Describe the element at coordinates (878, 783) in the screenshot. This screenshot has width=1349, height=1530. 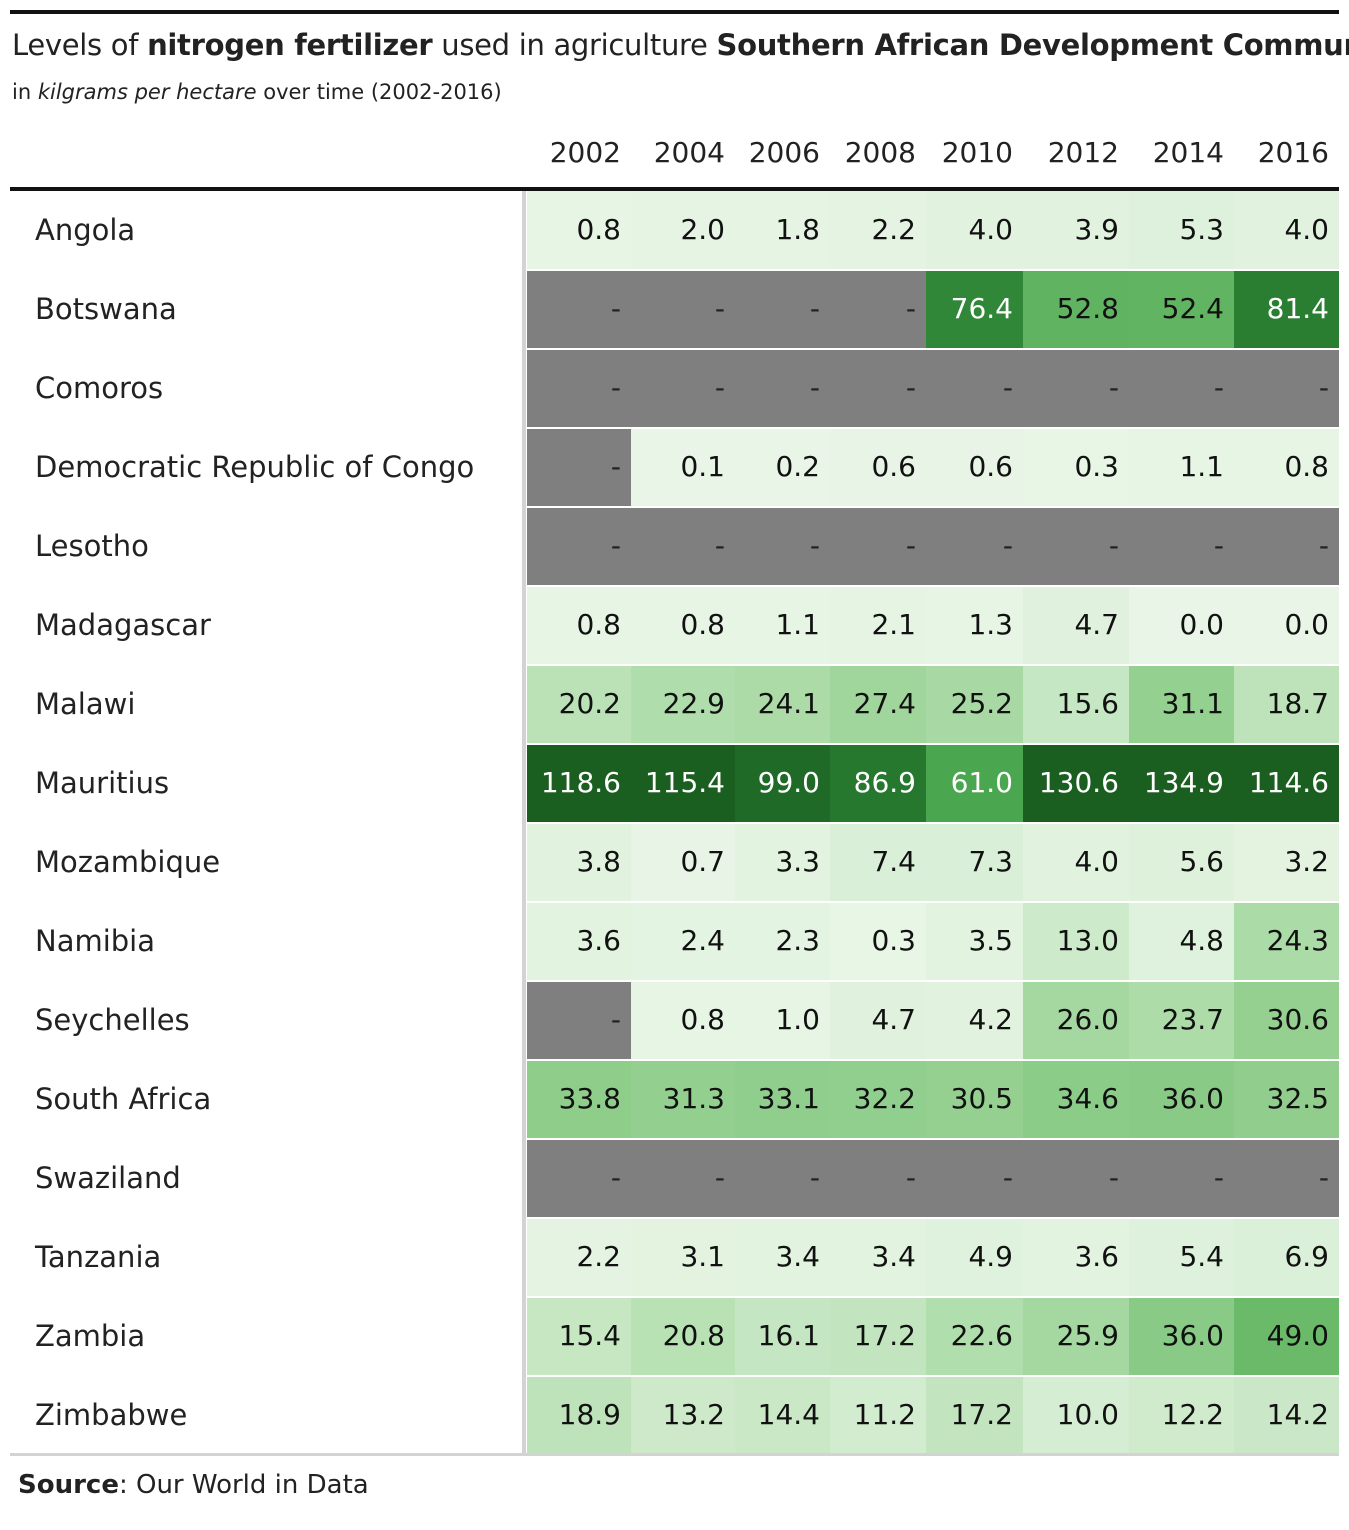
I see `table-cell: 86.9` at that location.